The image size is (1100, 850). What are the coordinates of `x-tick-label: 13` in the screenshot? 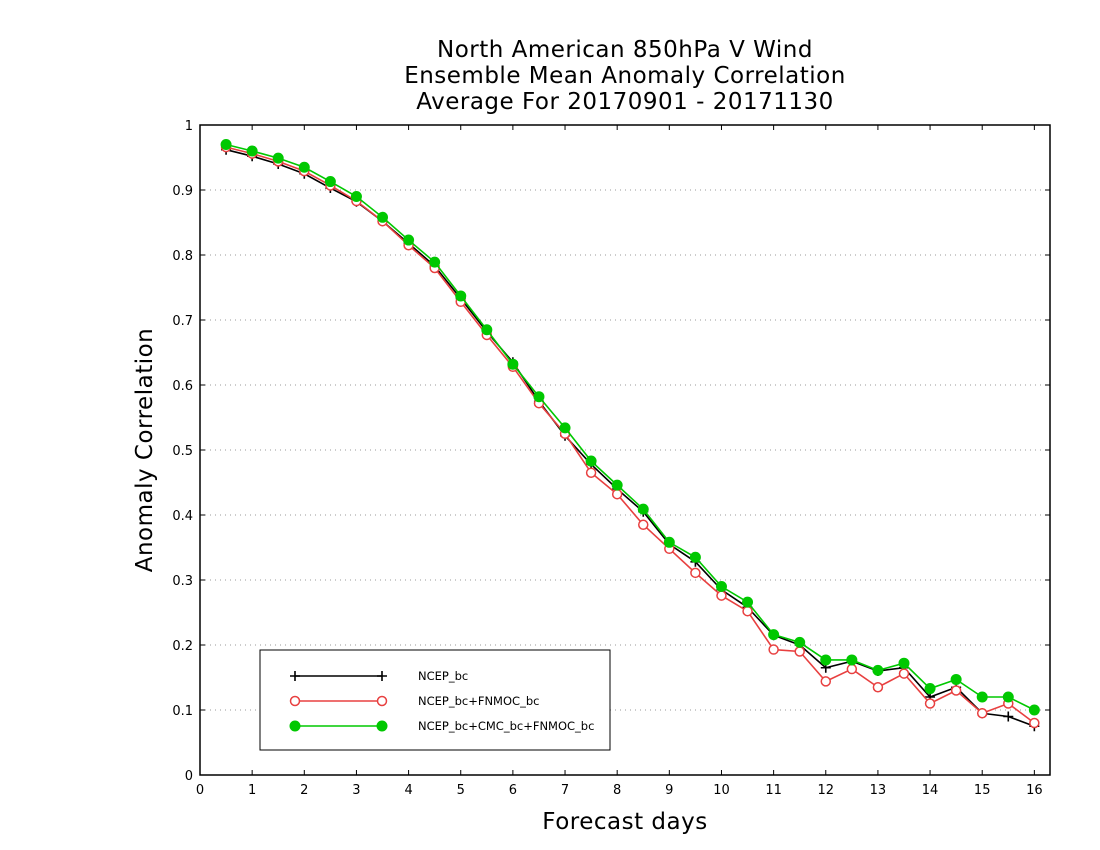 It's located at (878, 790).